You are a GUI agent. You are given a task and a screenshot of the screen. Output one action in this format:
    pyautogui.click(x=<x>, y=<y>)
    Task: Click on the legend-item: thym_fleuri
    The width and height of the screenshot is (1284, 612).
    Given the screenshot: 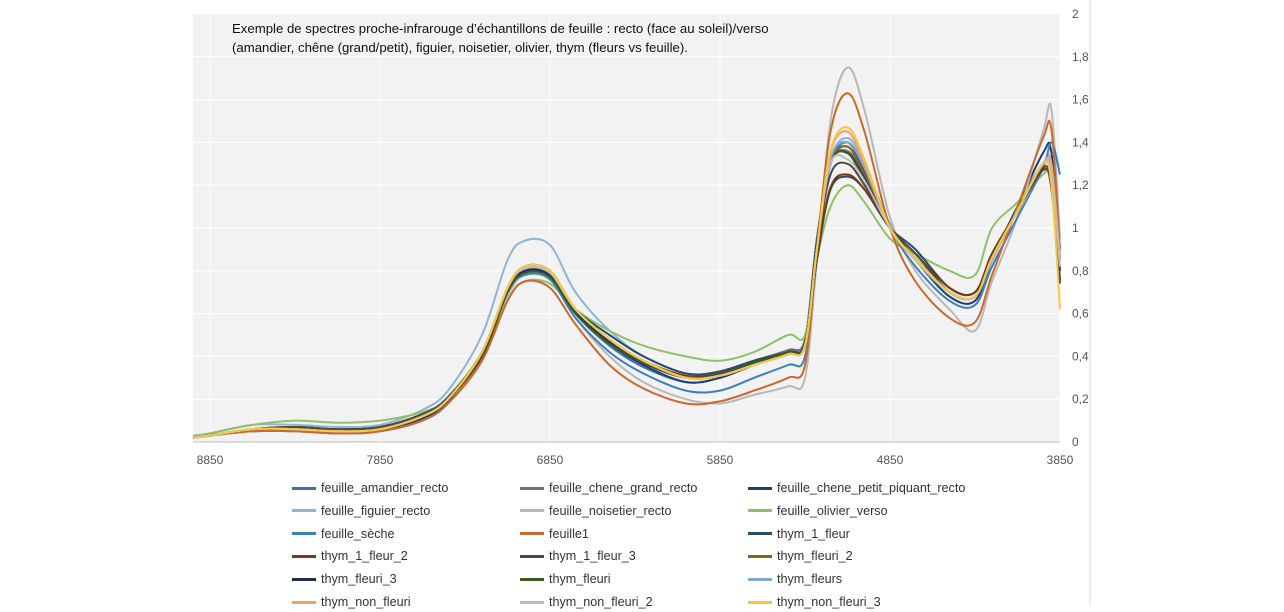 What is the action you would take?
    pyautogui.click(x=565, y=579)
    